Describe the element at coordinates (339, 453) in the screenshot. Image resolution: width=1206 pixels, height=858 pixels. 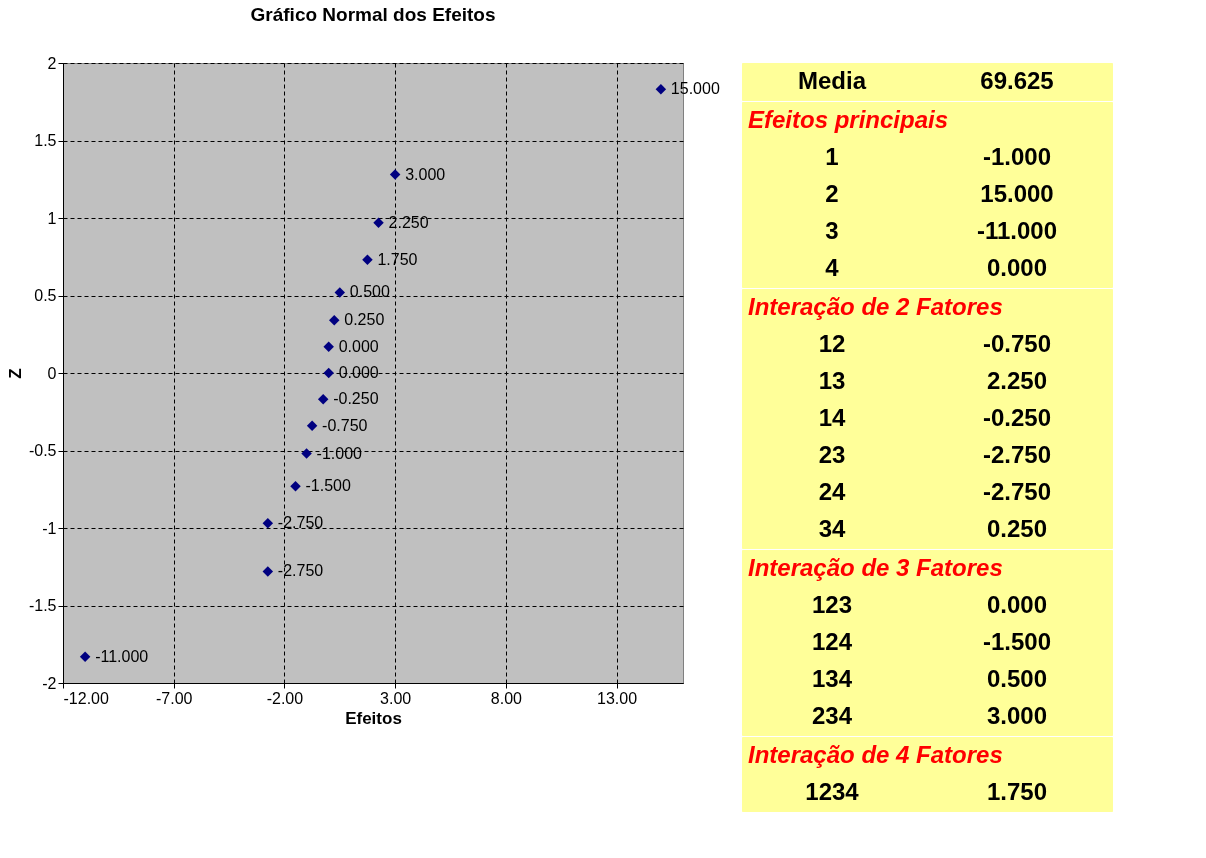
I see `annotation: -1.000` at that location.